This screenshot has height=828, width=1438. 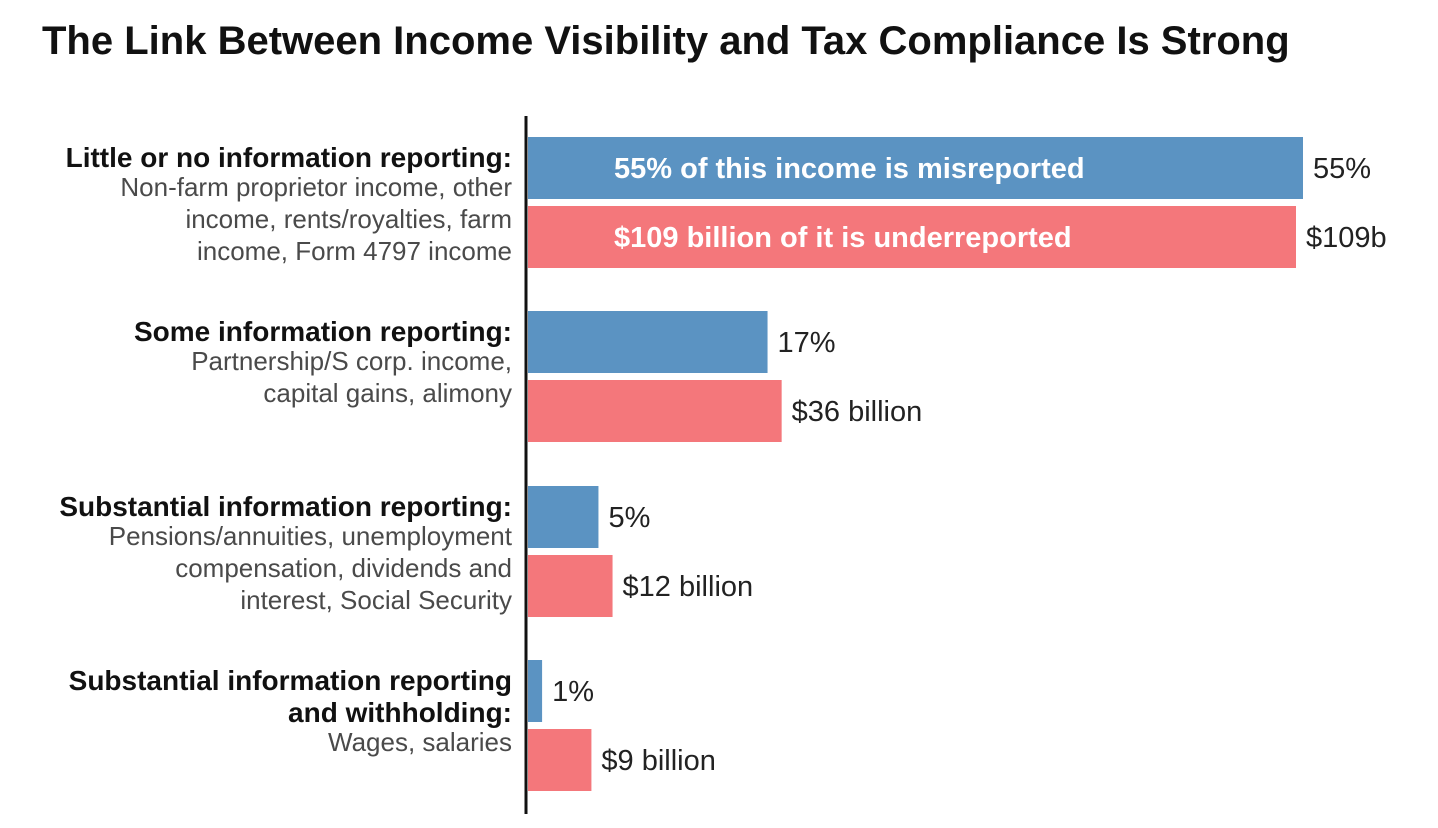 I want to click on category-description: Non-farm proprietor income, other, so click(x=316, y=187).